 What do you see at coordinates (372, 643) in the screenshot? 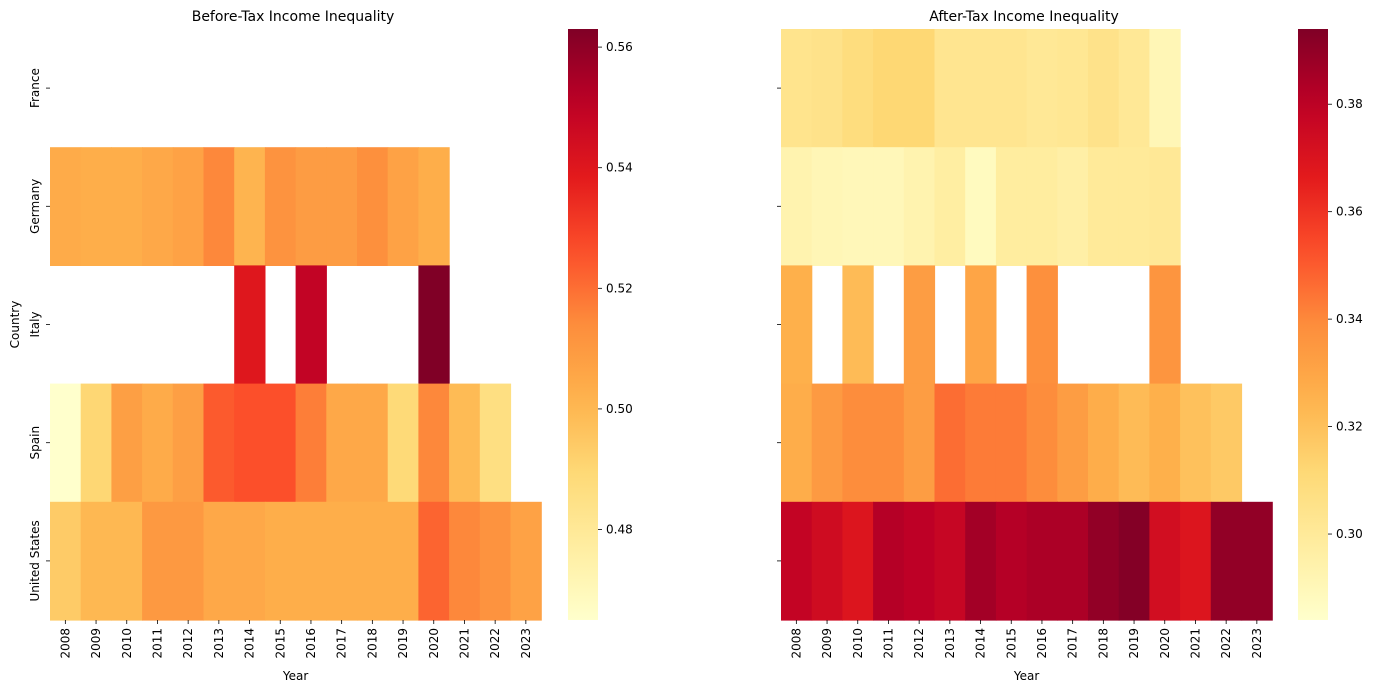
I see `x-tick-label: 2018` at bounding box center [372, 643].